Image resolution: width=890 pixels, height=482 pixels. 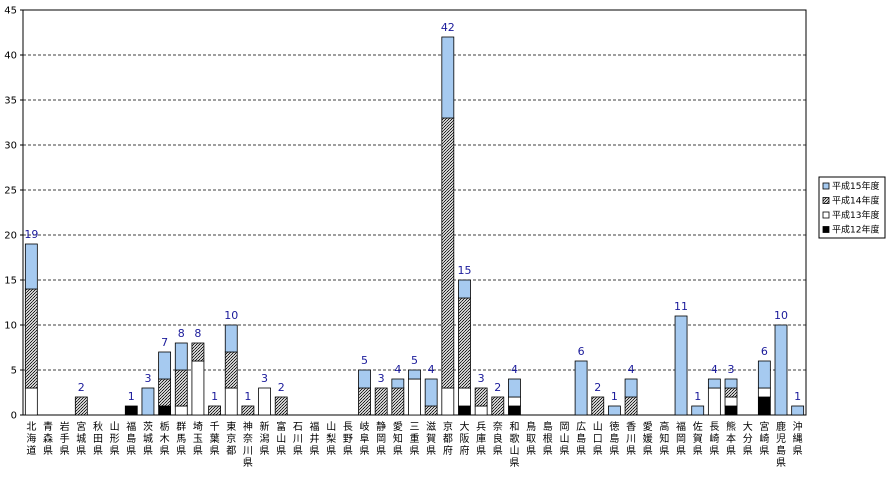 What do you see at coordinates (181, 439) in the screenshot?
I see `x-tick-label: 馬` at bounding box center [181, 439].